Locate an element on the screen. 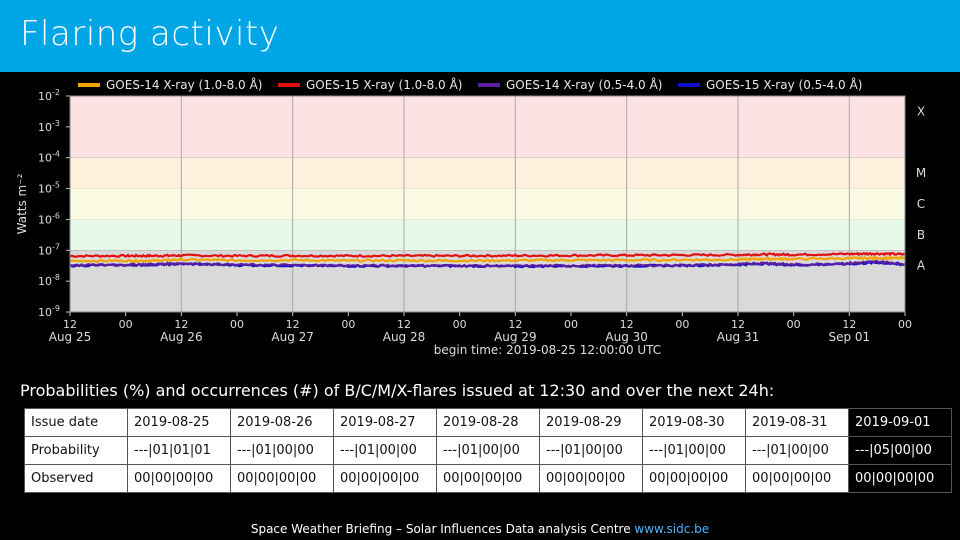 The image size is (960, 540). y-tick-label: 10⁻⁹ is located at coordinates (49, 311).